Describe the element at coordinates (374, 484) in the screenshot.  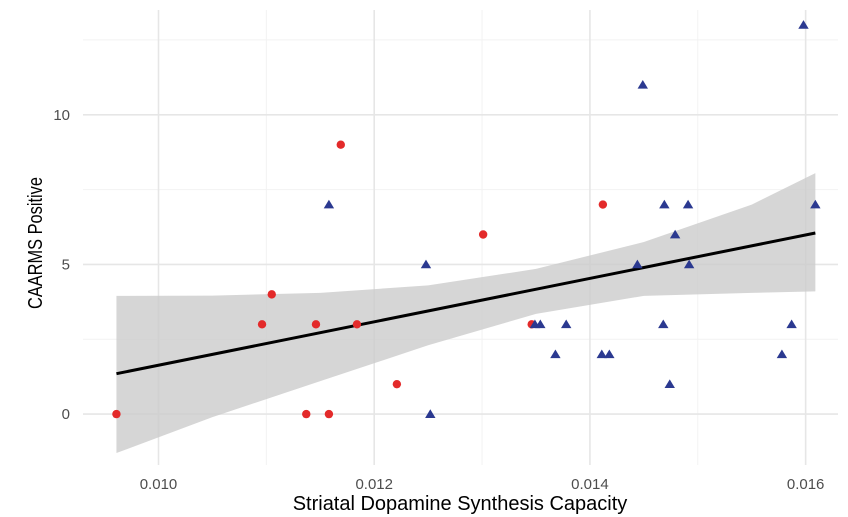
I see `x-tick-label: 0.012` at that location.